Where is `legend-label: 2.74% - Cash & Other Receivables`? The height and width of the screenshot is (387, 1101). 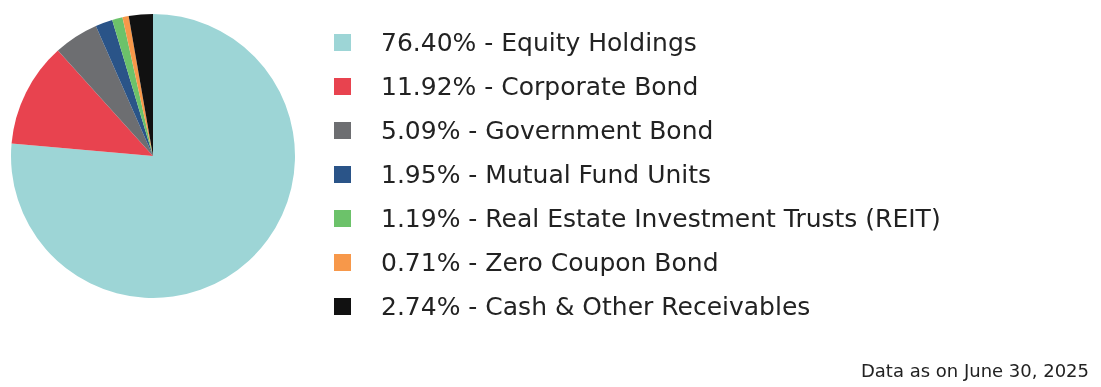
legend-label: 2.74% - Cash & Other Receivables is located at coordinates (596, 306).